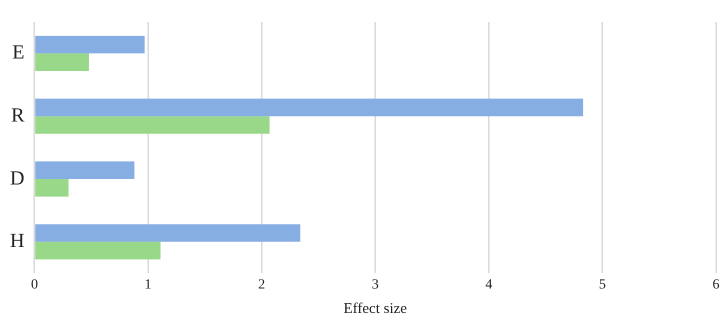 This screenshot has width=726, height=322. I want to click on x-tick-label: 4, so click(488, 284).